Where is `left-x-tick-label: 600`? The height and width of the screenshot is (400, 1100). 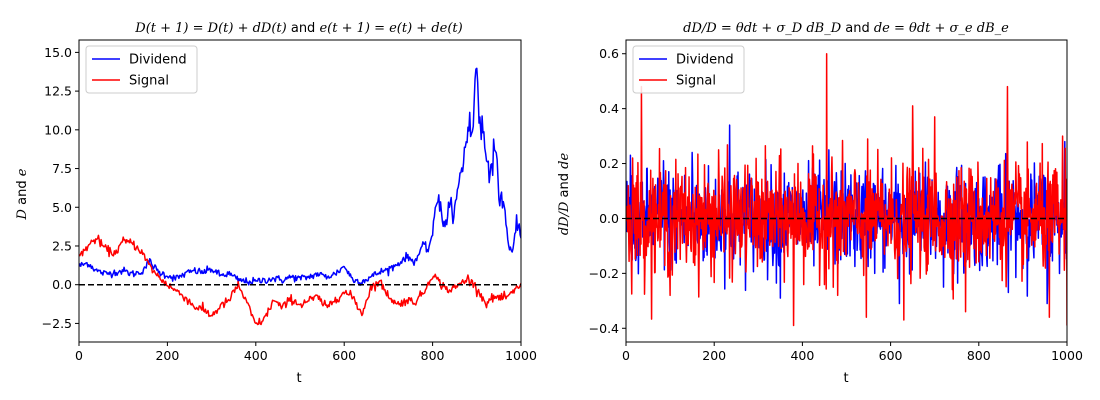
left-x-tick-label: 600 is located at coordinates (344, 355).